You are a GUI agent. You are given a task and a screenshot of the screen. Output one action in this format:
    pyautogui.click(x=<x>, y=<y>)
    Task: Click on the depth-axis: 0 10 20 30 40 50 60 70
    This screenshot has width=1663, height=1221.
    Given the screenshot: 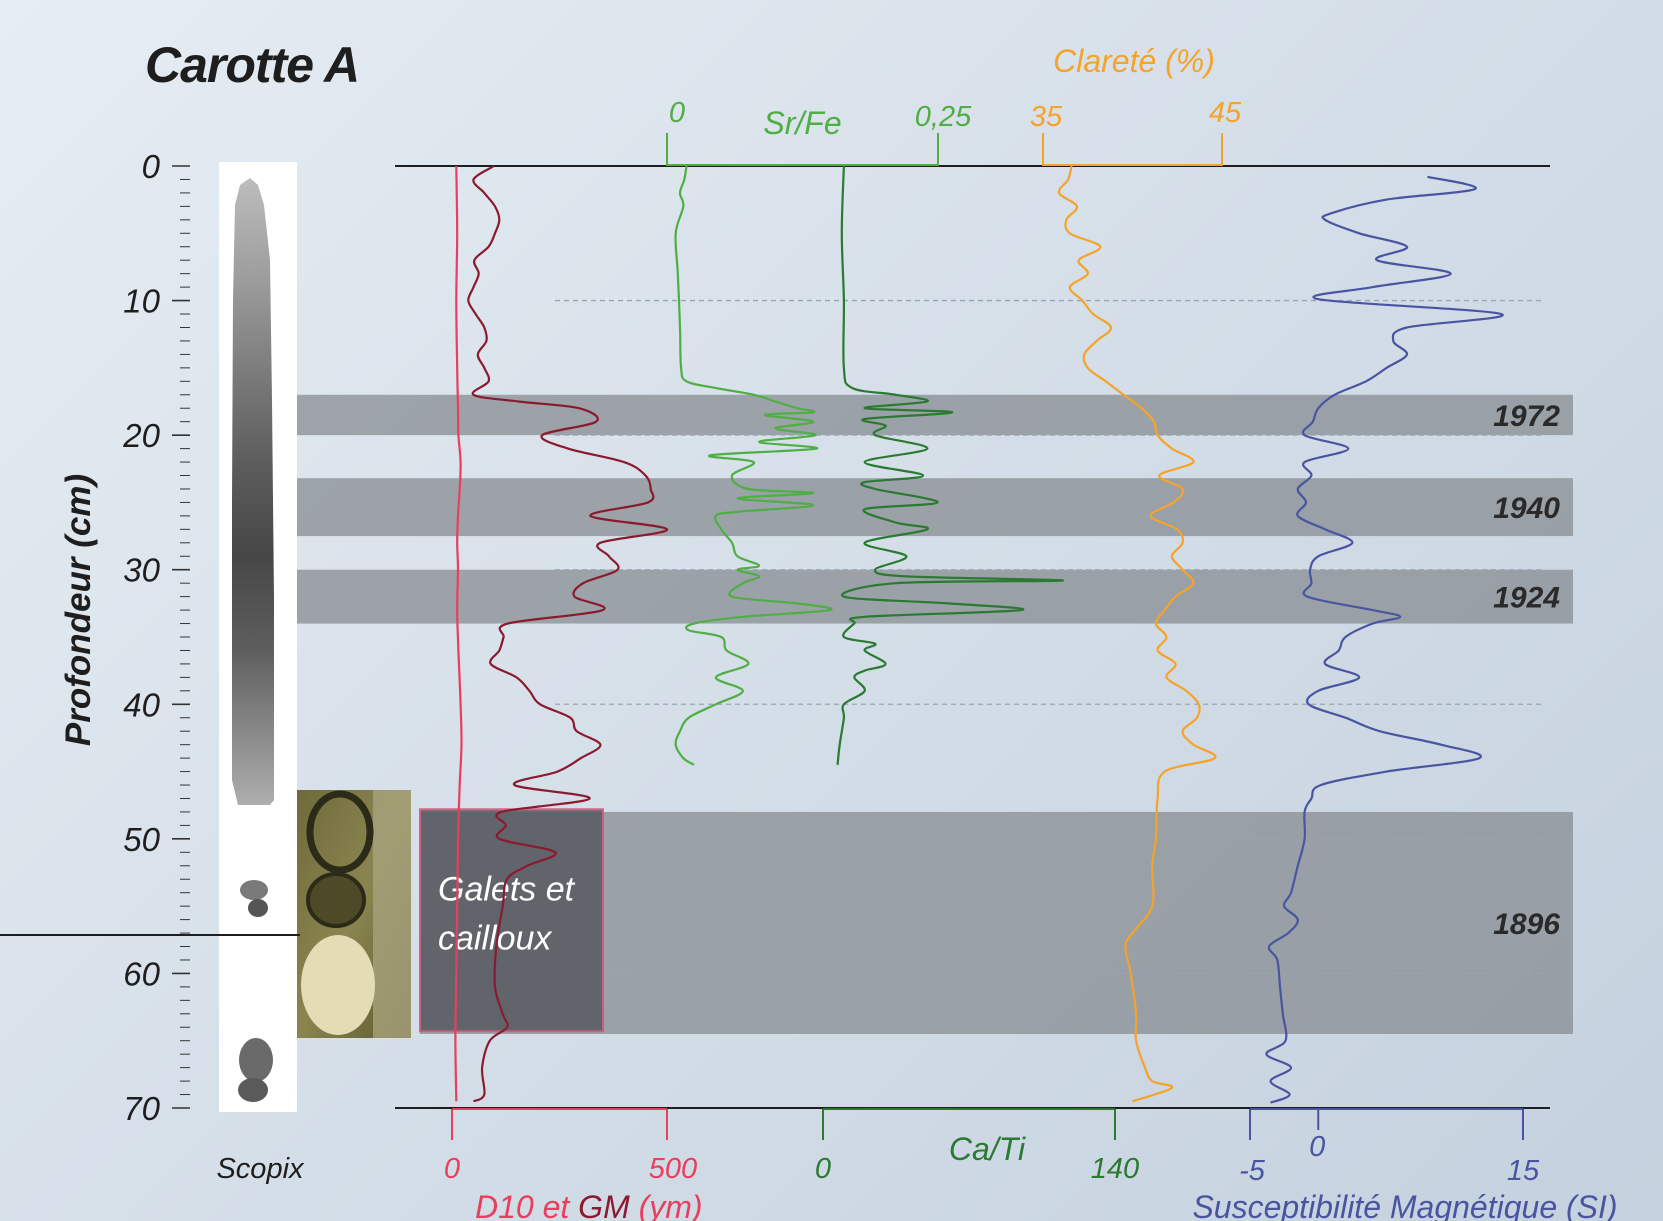 What is the action you would take?
    pyautogui.click(x=156, y=637)
    